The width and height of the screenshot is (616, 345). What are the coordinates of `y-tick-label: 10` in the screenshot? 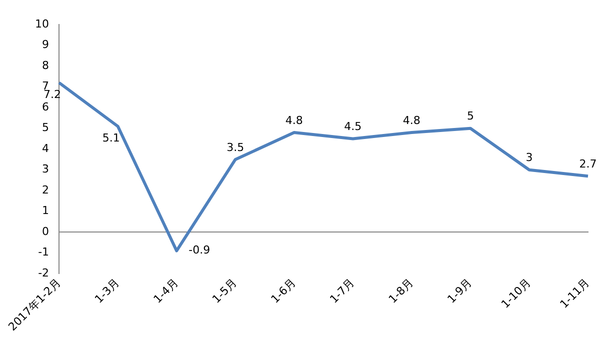 It's located at (42, 23).